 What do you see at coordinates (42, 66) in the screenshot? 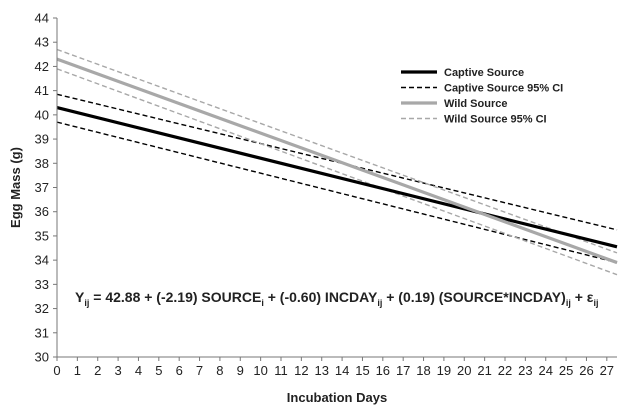
I see `y-tick-label: 42` at bounding box center [42, 66].